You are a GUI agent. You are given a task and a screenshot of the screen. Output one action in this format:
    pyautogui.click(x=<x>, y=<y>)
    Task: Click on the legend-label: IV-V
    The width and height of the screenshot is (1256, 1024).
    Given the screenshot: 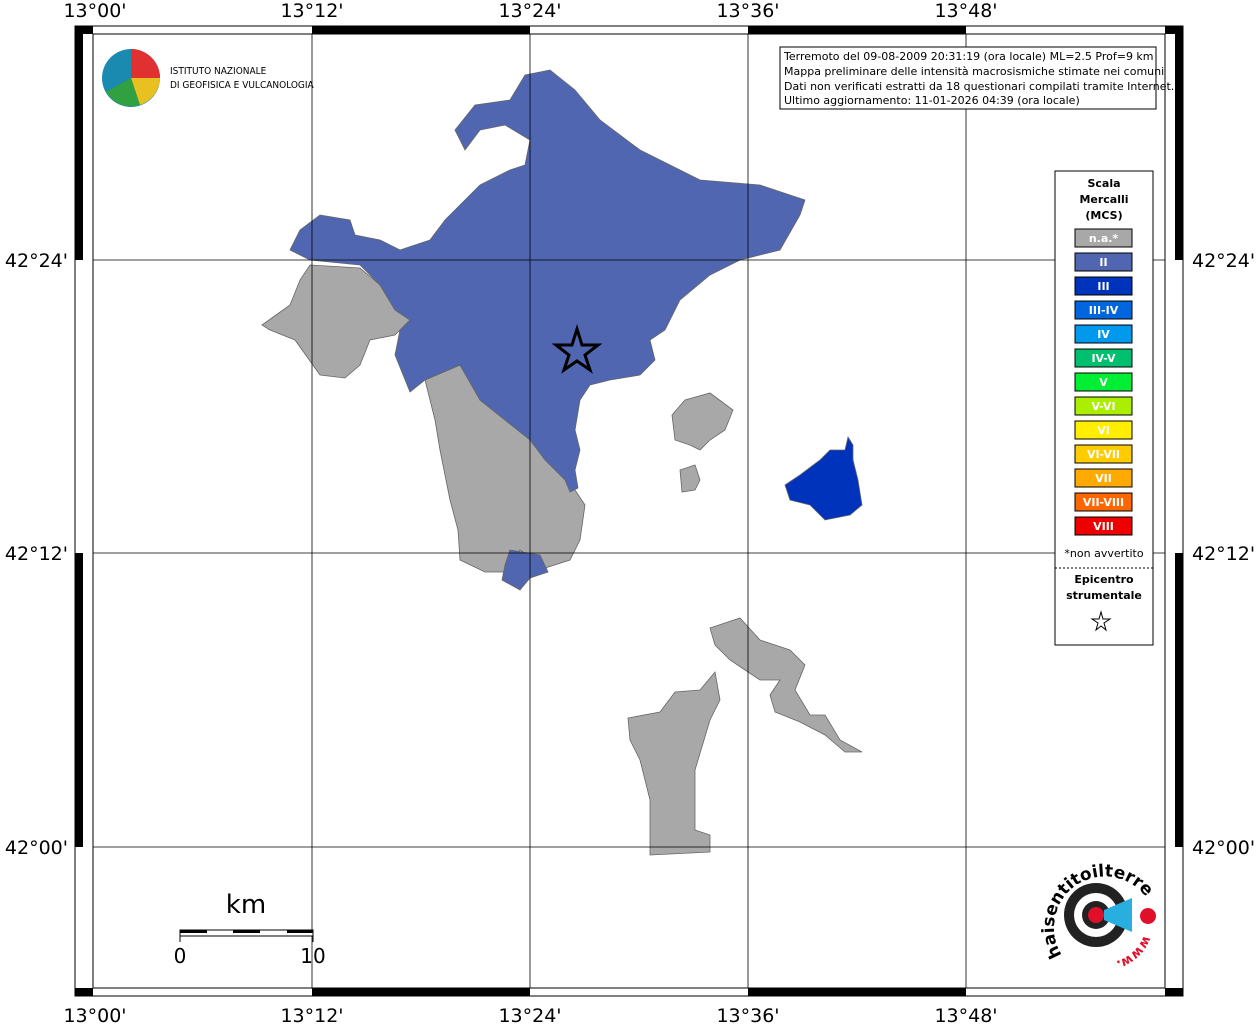 What is the action you would take?
    pyautogui.click(x=1103, y=358)
    